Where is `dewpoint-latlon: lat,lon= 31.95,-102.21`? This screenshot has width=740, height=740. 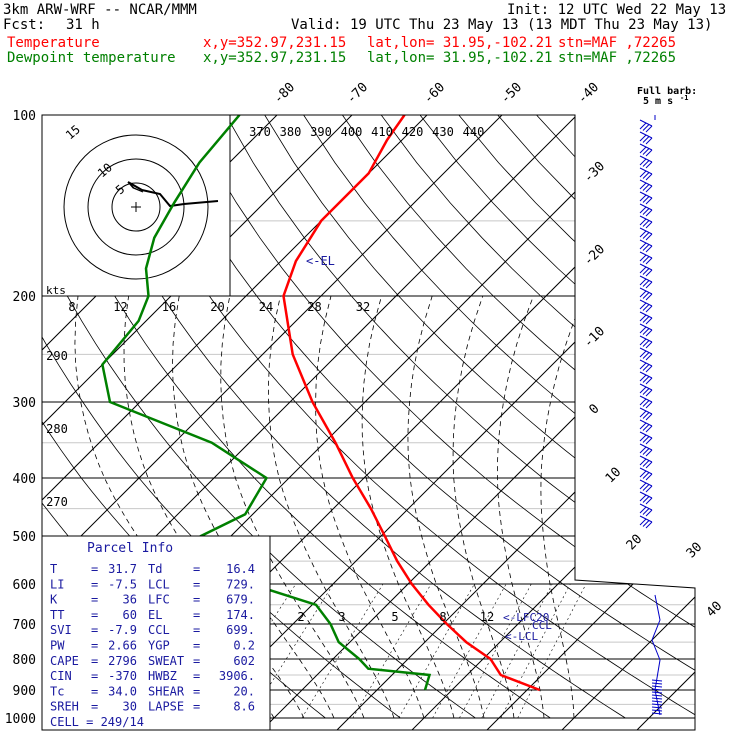 dewpoint-latlon: lat,lon= 31.95,-102.21 is located at coordinates (460, 58).